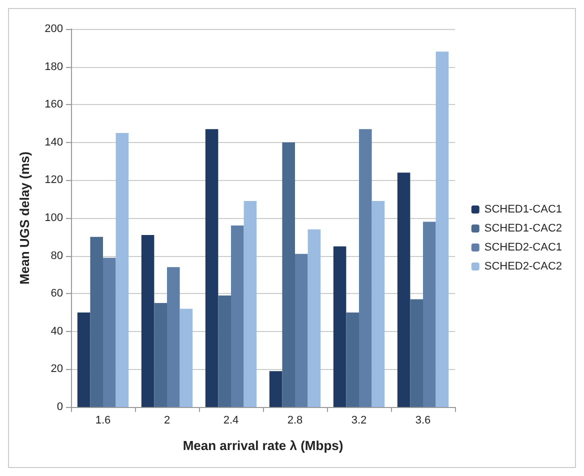 The width and height of the screenshot is (584, 476). I want to click on y-tick-label: 40, so click(56, 331).